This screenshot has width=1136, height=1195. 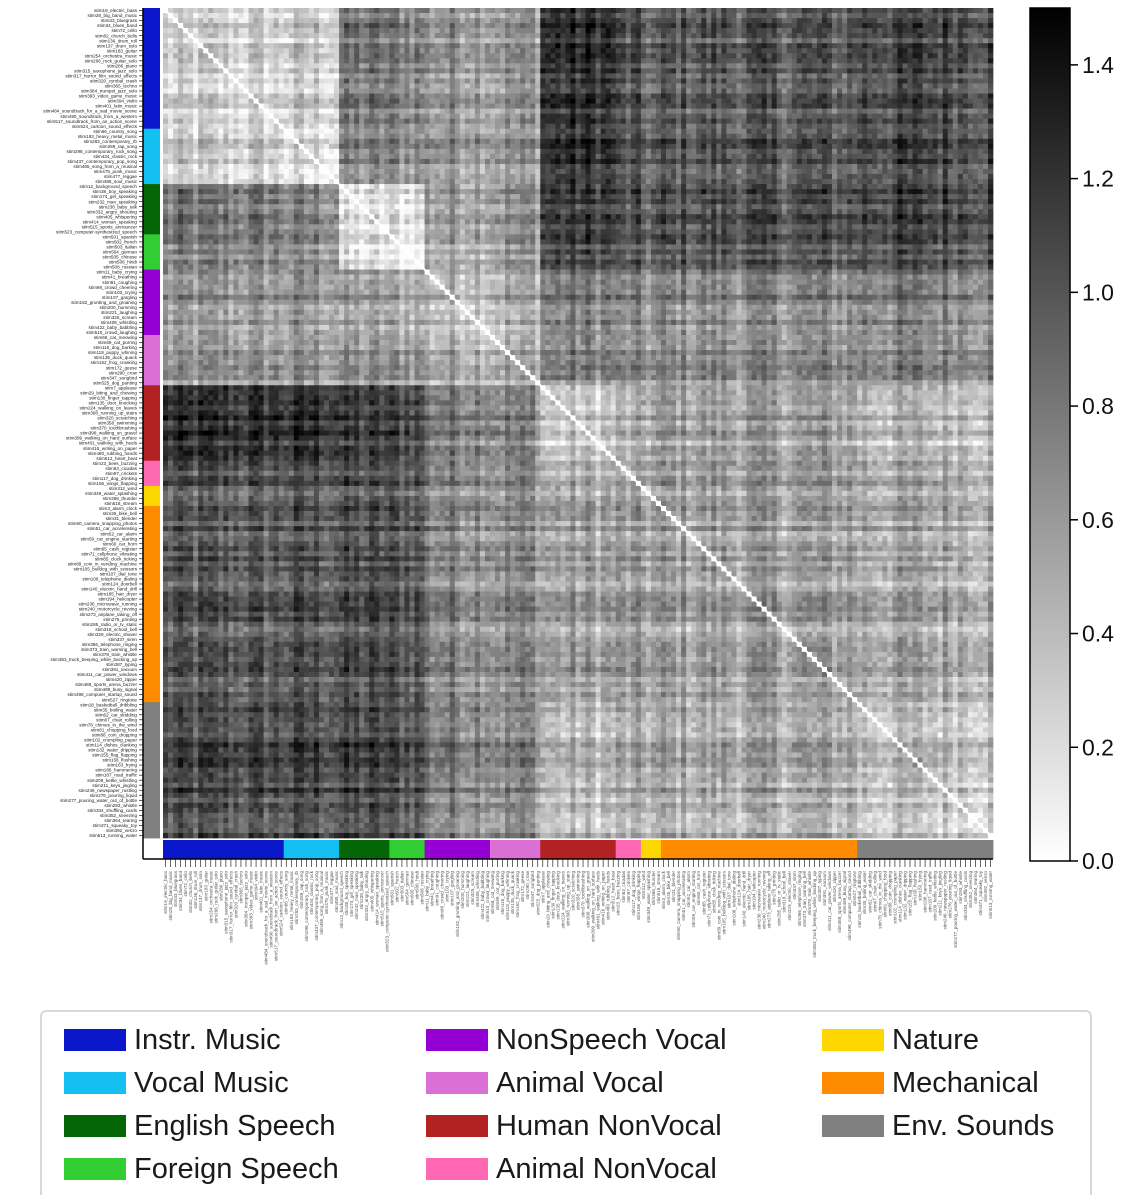 I want to click on row-label: stim513_running_water, so click(x=113, y=835).